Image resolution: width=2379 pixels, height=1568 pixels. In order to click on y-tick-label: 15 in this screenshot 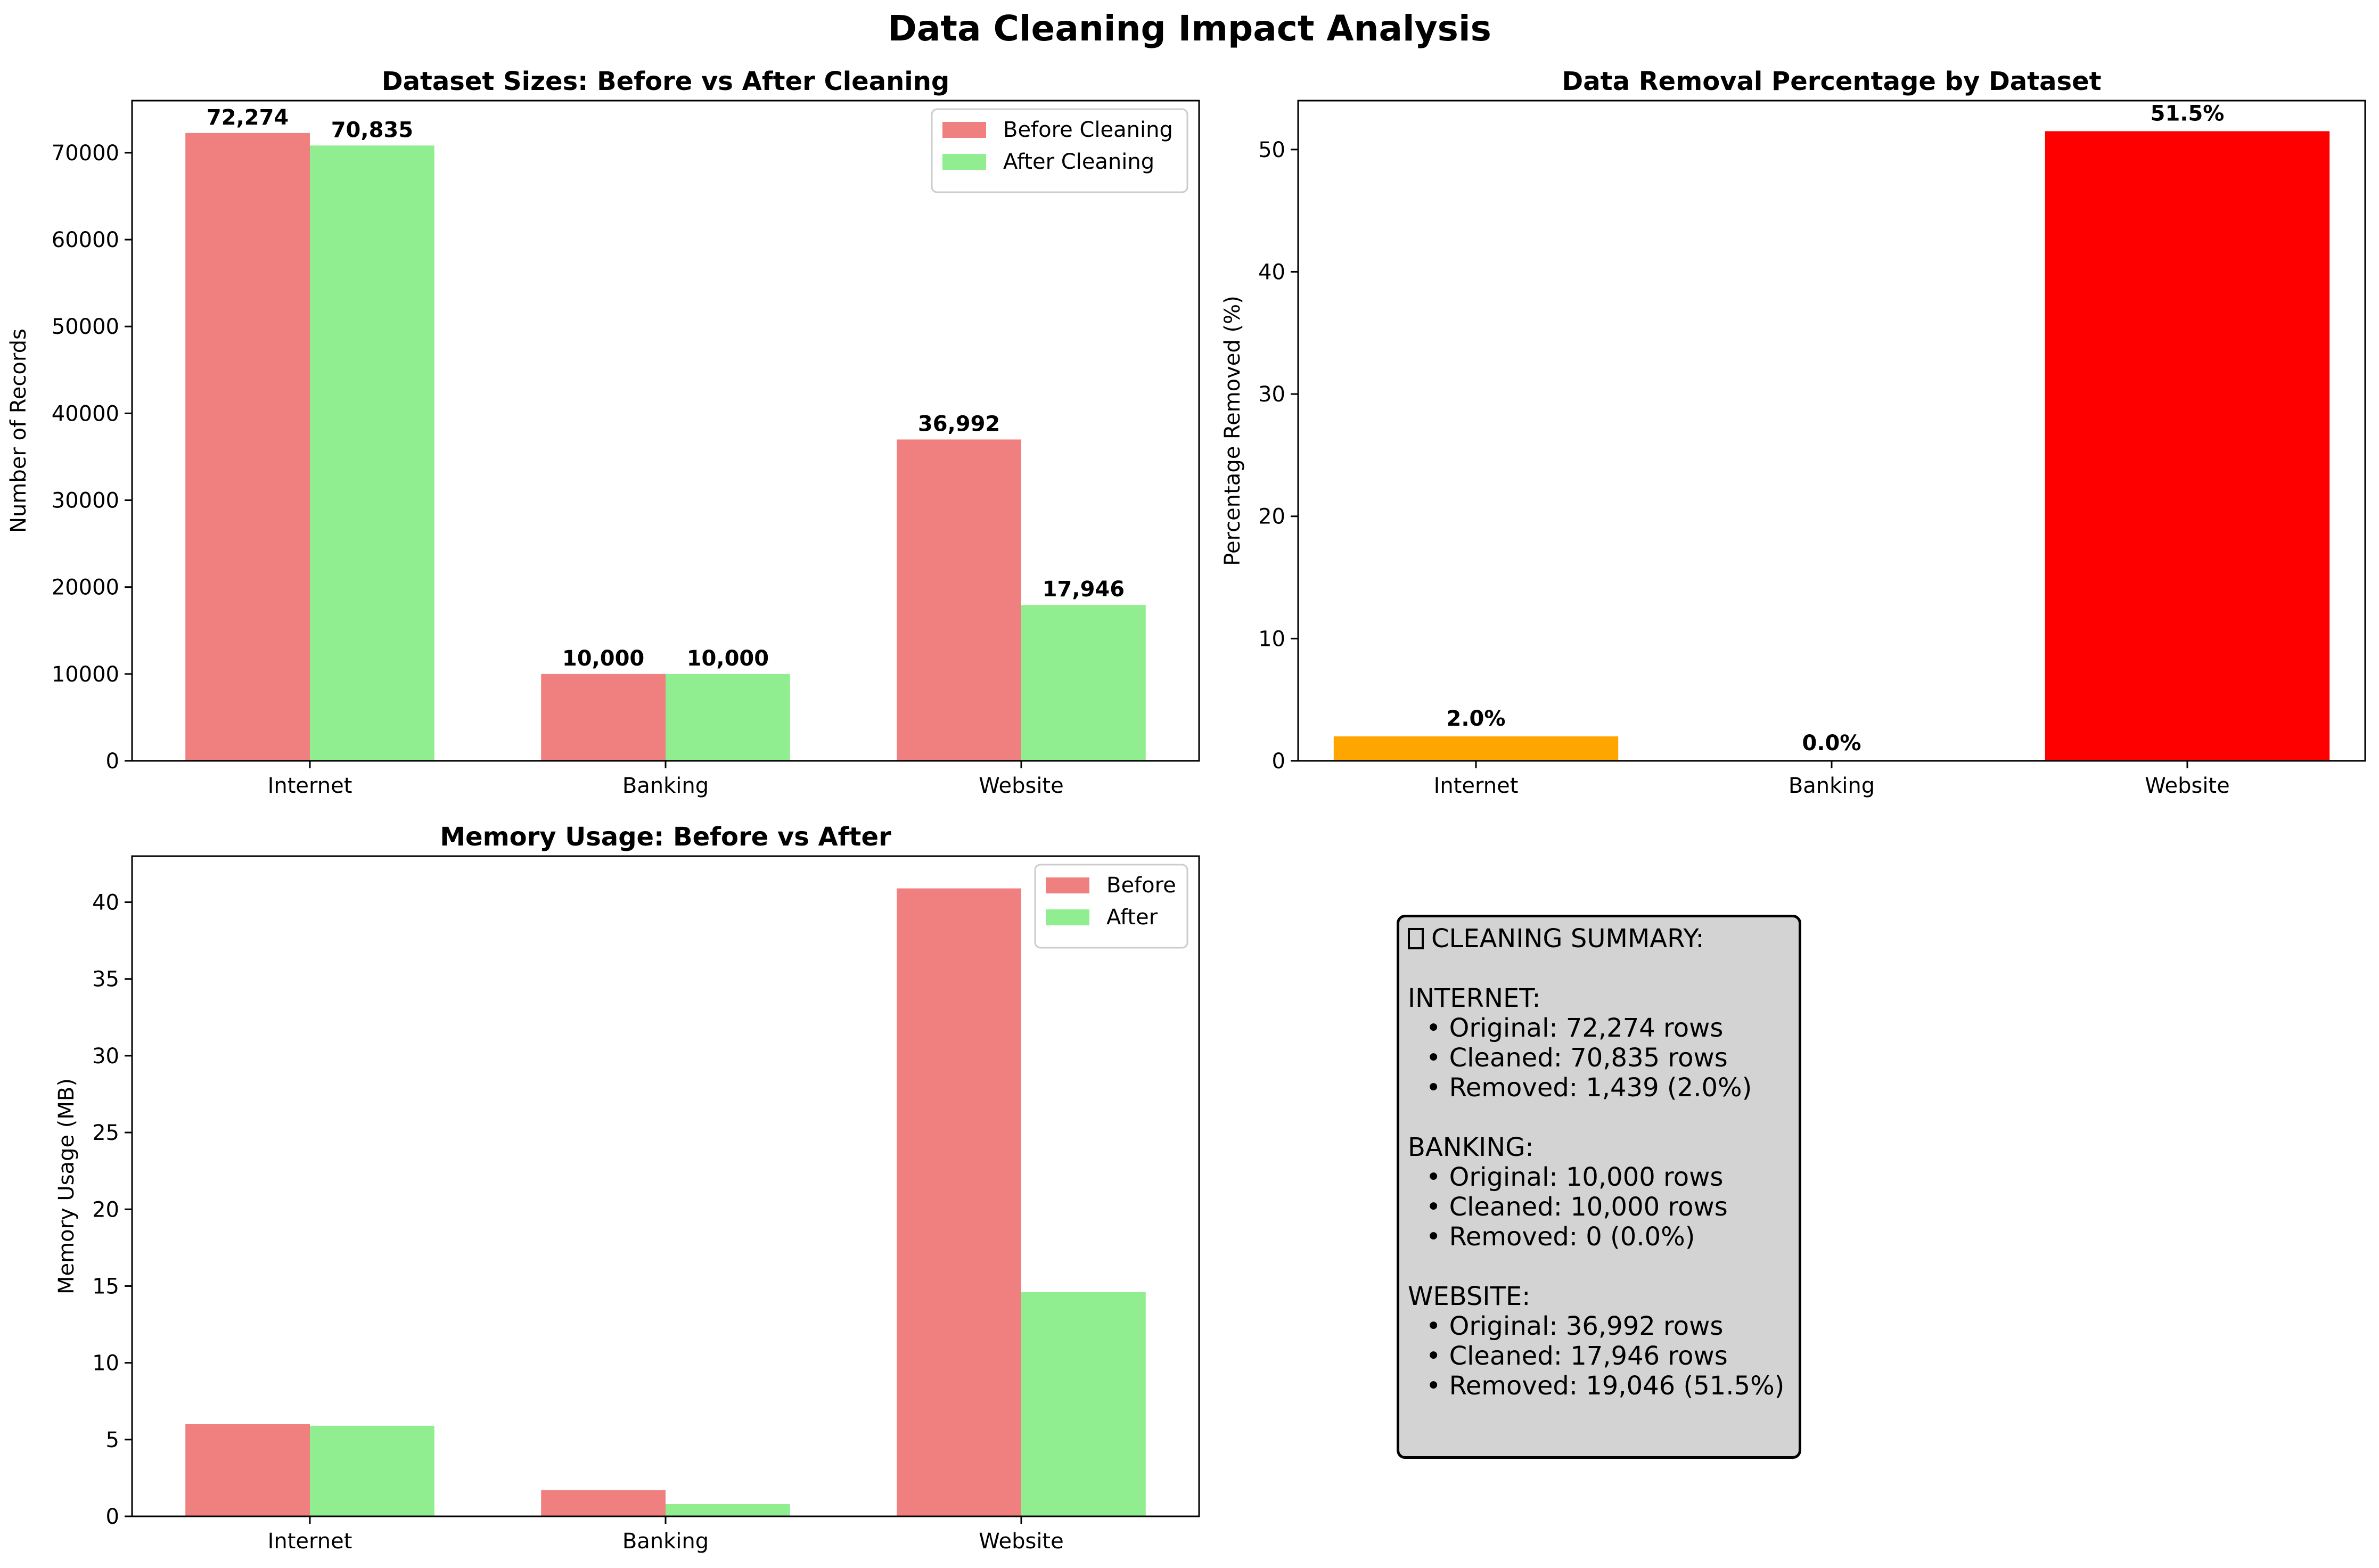, I will do `click(105, 1287)`.